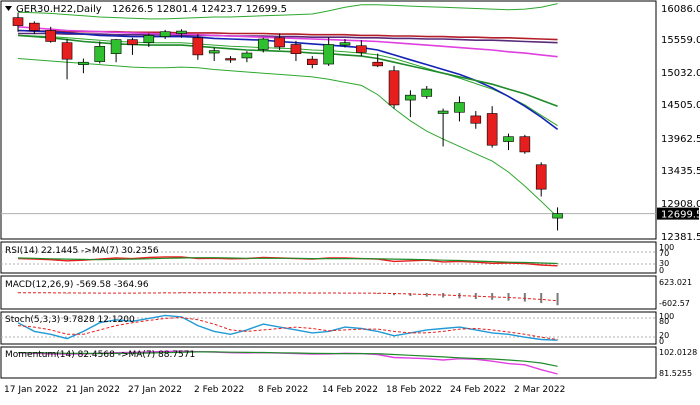 This screenshot has height=405, width=700. What do you see at coordinates (77, 285) in the screenshot?
I see `macd-label: MACD(12,26,9) -569.58 -364.96` at bounding box center [77, 285].